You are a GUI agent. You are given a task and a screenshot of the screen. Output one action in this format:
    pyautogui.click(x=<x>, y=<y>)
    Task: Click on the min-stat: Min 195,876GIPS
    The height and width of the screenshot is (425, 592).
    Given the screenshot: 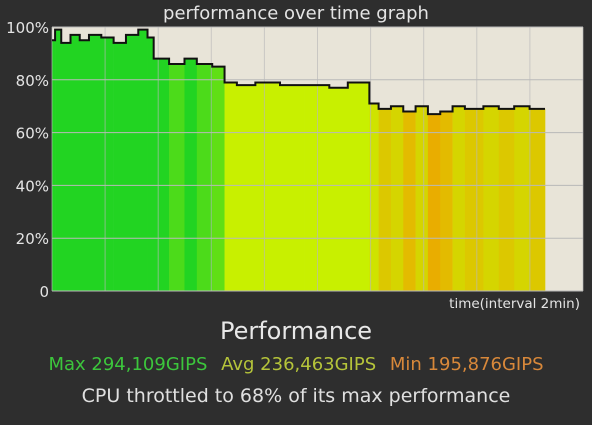 What is the action you would take?
    pyautogui.click(x=466, y=364)
    